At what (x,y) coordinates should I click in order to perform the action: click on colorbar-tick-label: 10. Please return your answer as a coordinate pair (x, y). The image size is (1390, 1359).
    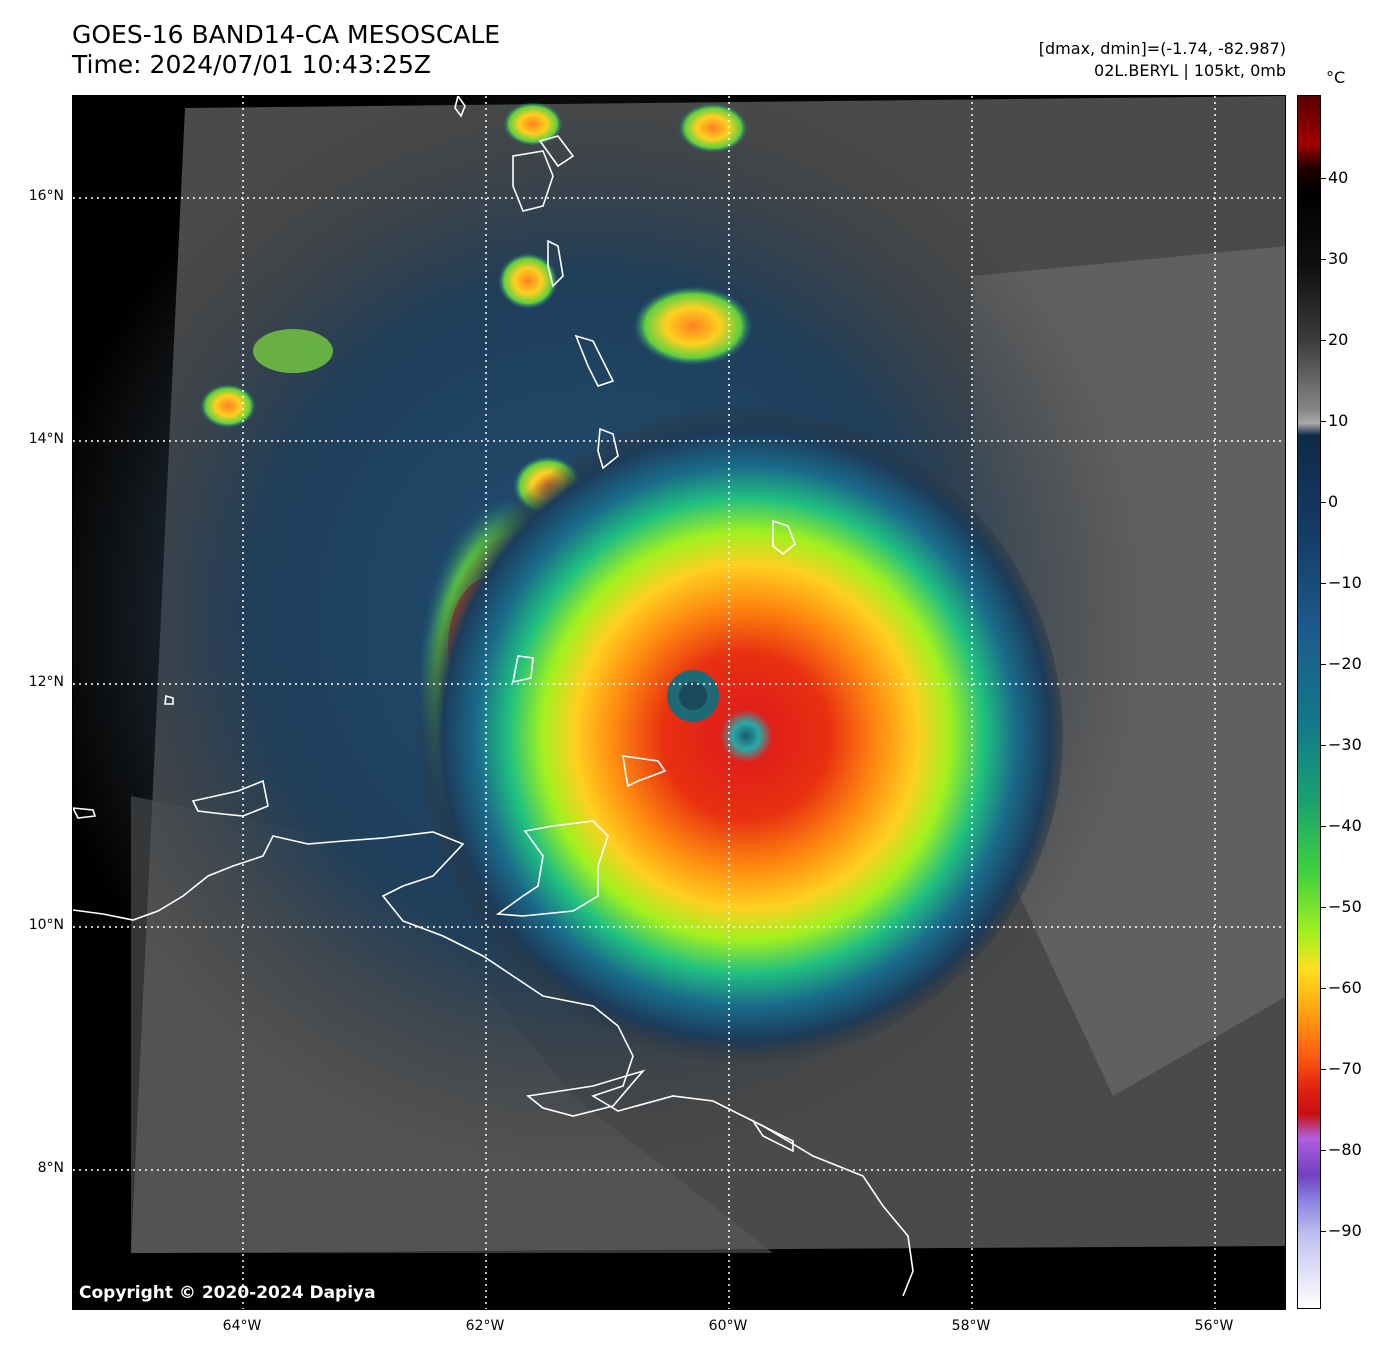
    Looking at the image, I should click on (1338, 420).